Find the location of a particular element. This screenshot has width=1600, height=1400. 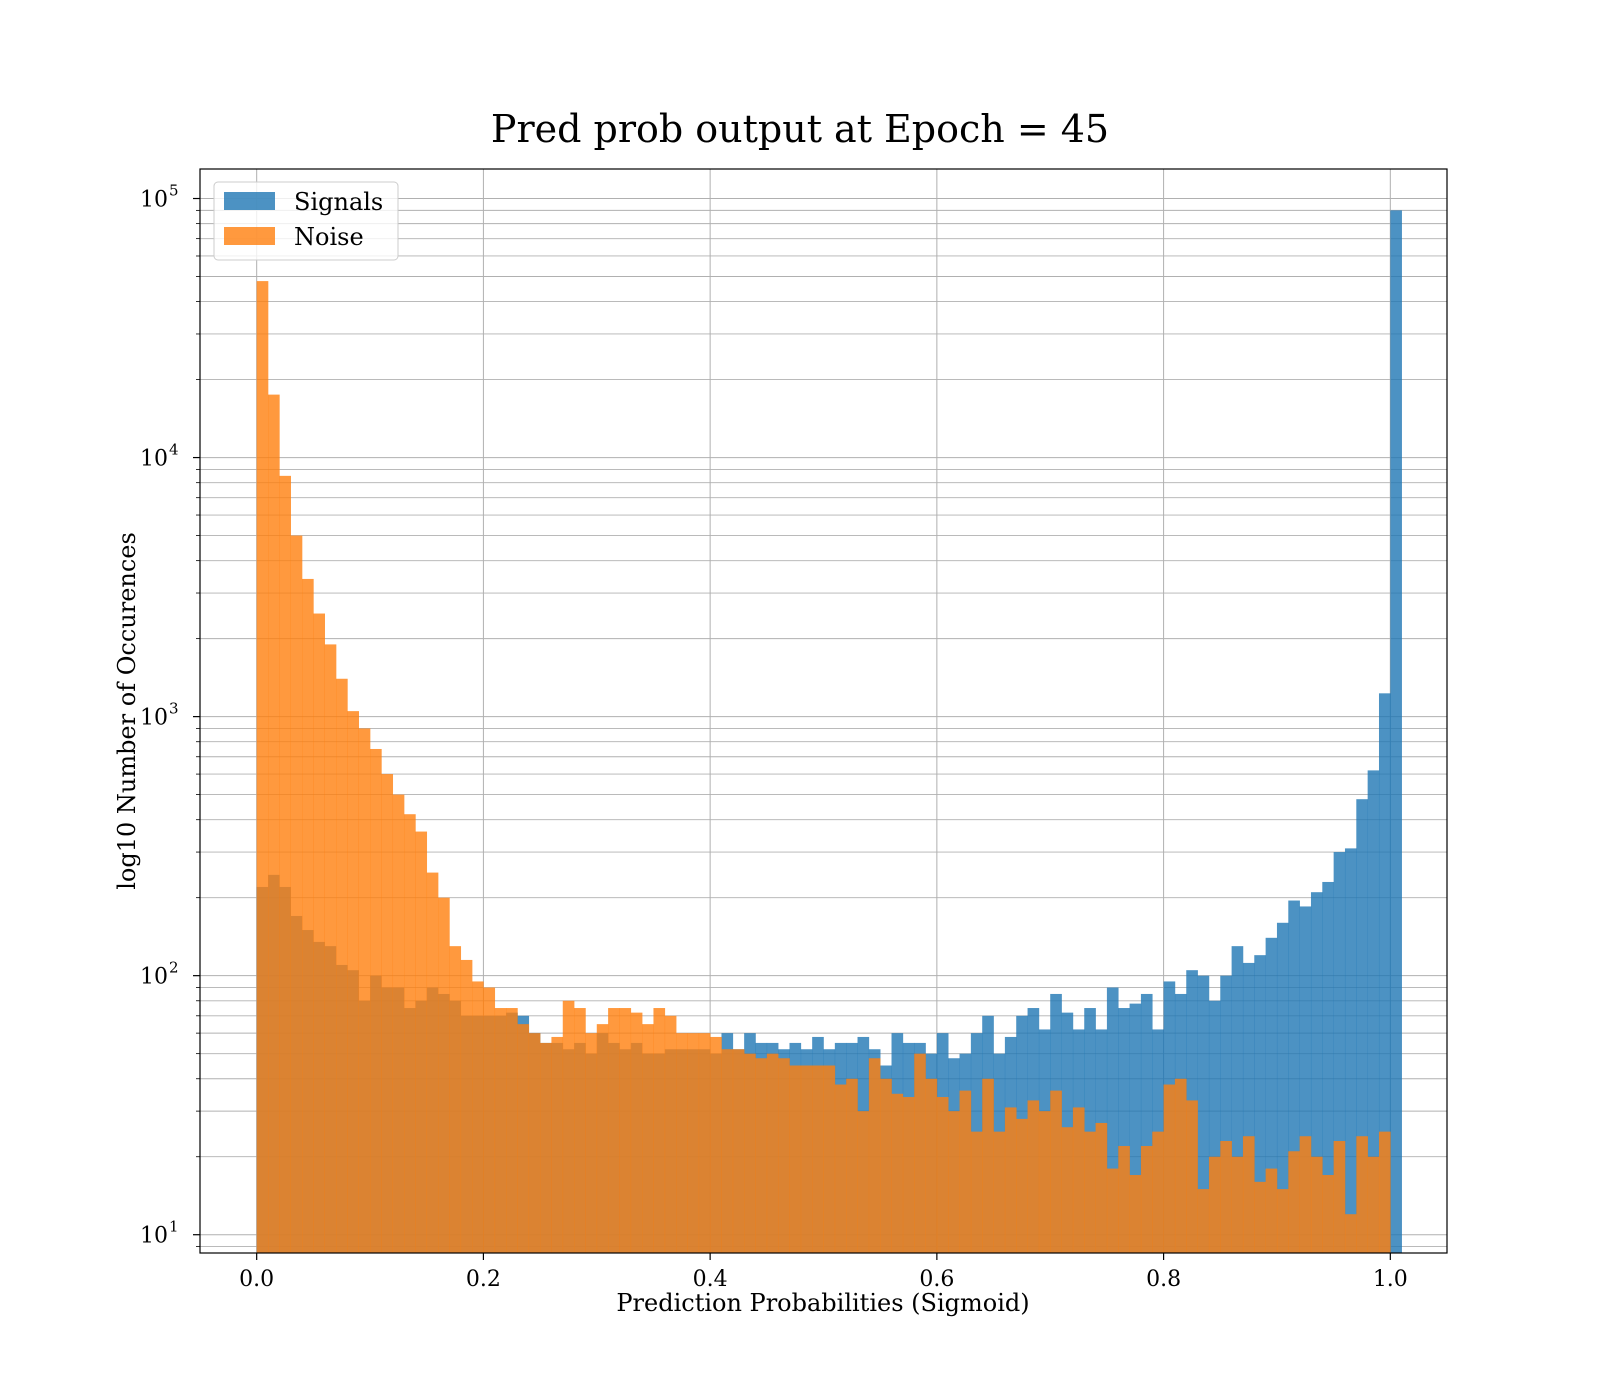

y-tick-exponent: 2 is located at coordinates (174, 968).